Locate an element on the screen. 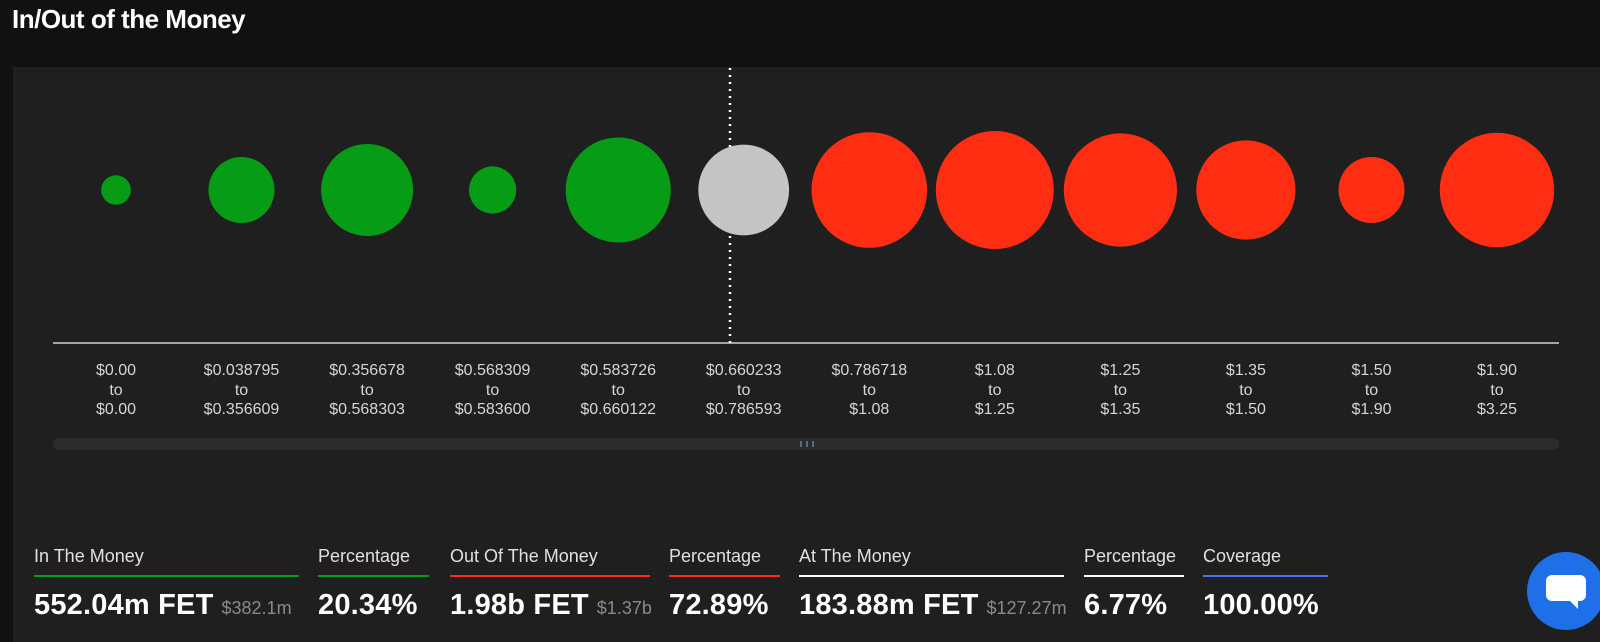 Image resolution: width=1600 pixels, height=642 pixels. range-from: $0.660233 is located at coordinates (743, 370).